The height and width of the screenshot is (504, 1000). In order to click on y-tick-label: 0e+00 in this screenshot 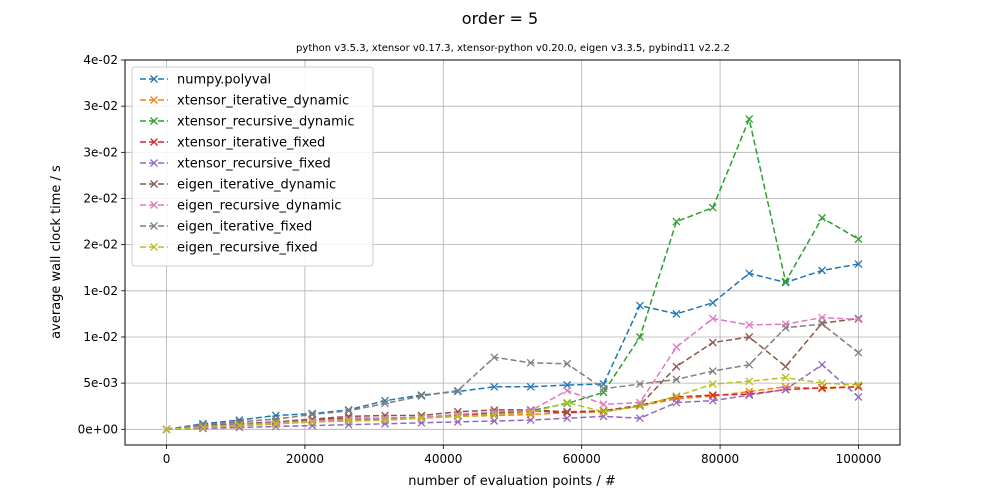, I will do `click(98, 429)`.